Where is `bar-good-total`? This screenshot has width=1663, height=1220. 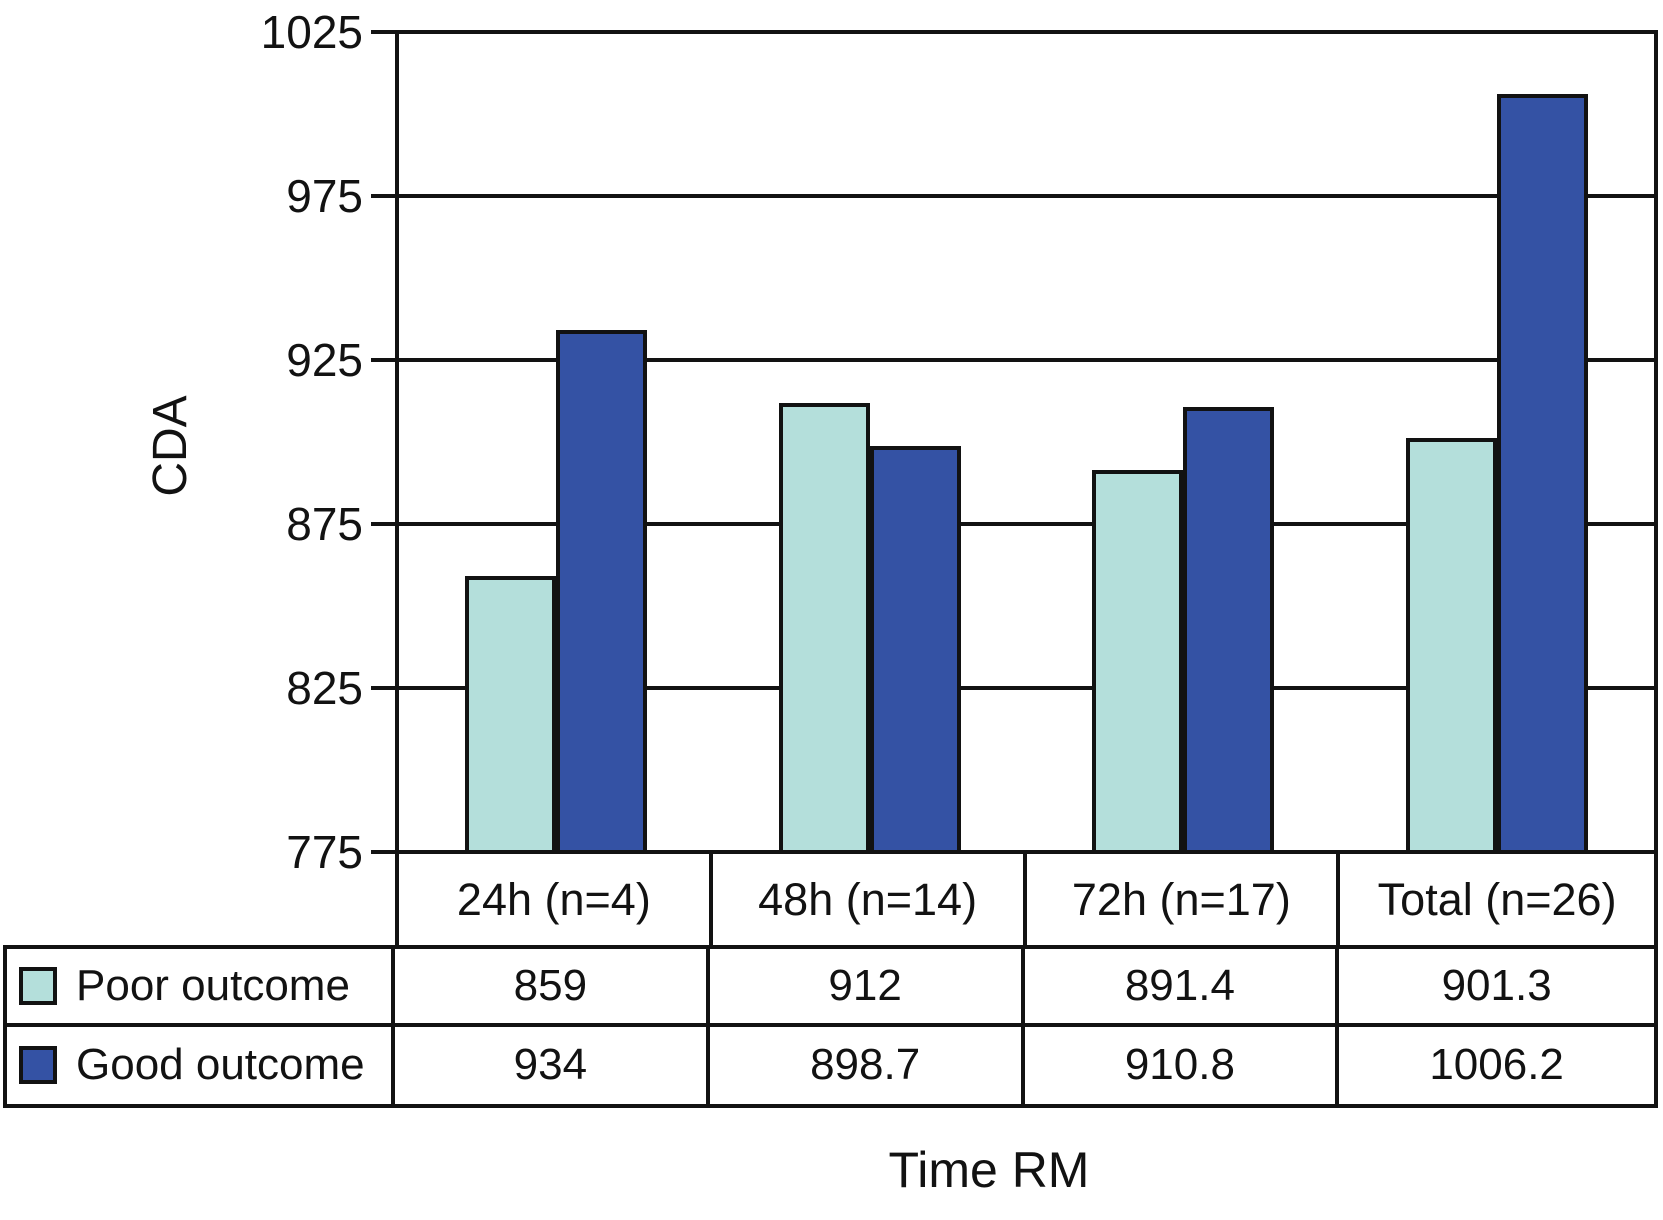 bar-good-total is located at coordinates (1543, 472).